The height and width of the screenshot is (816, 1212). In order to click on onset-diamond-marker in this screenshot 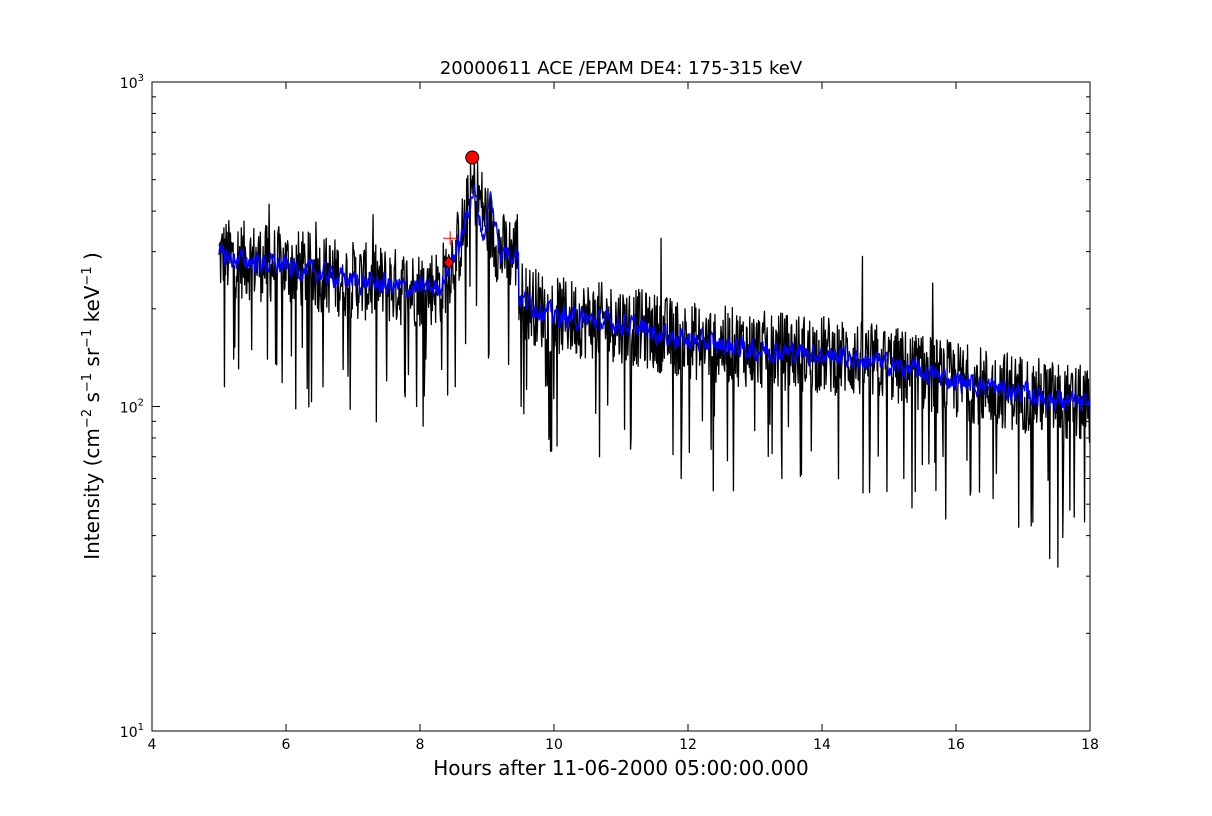, I will do `click(449, 262)`.